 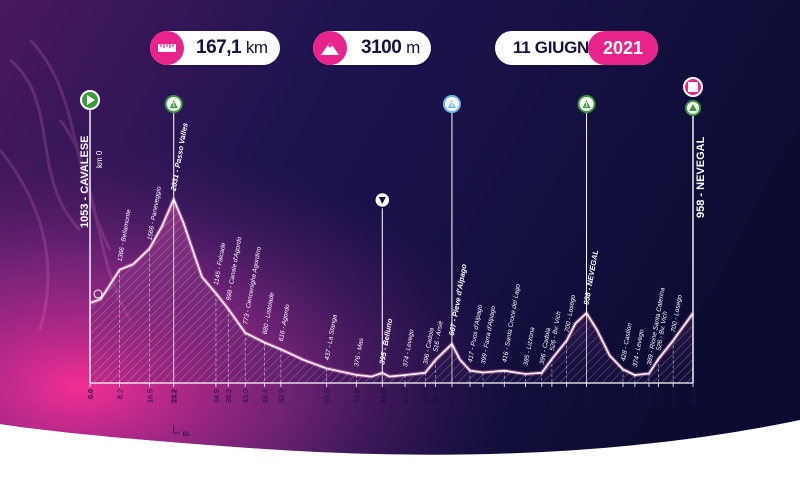 I want to click on place-label: 399 - Farra d'Alpago, so click(x=488, y=335).